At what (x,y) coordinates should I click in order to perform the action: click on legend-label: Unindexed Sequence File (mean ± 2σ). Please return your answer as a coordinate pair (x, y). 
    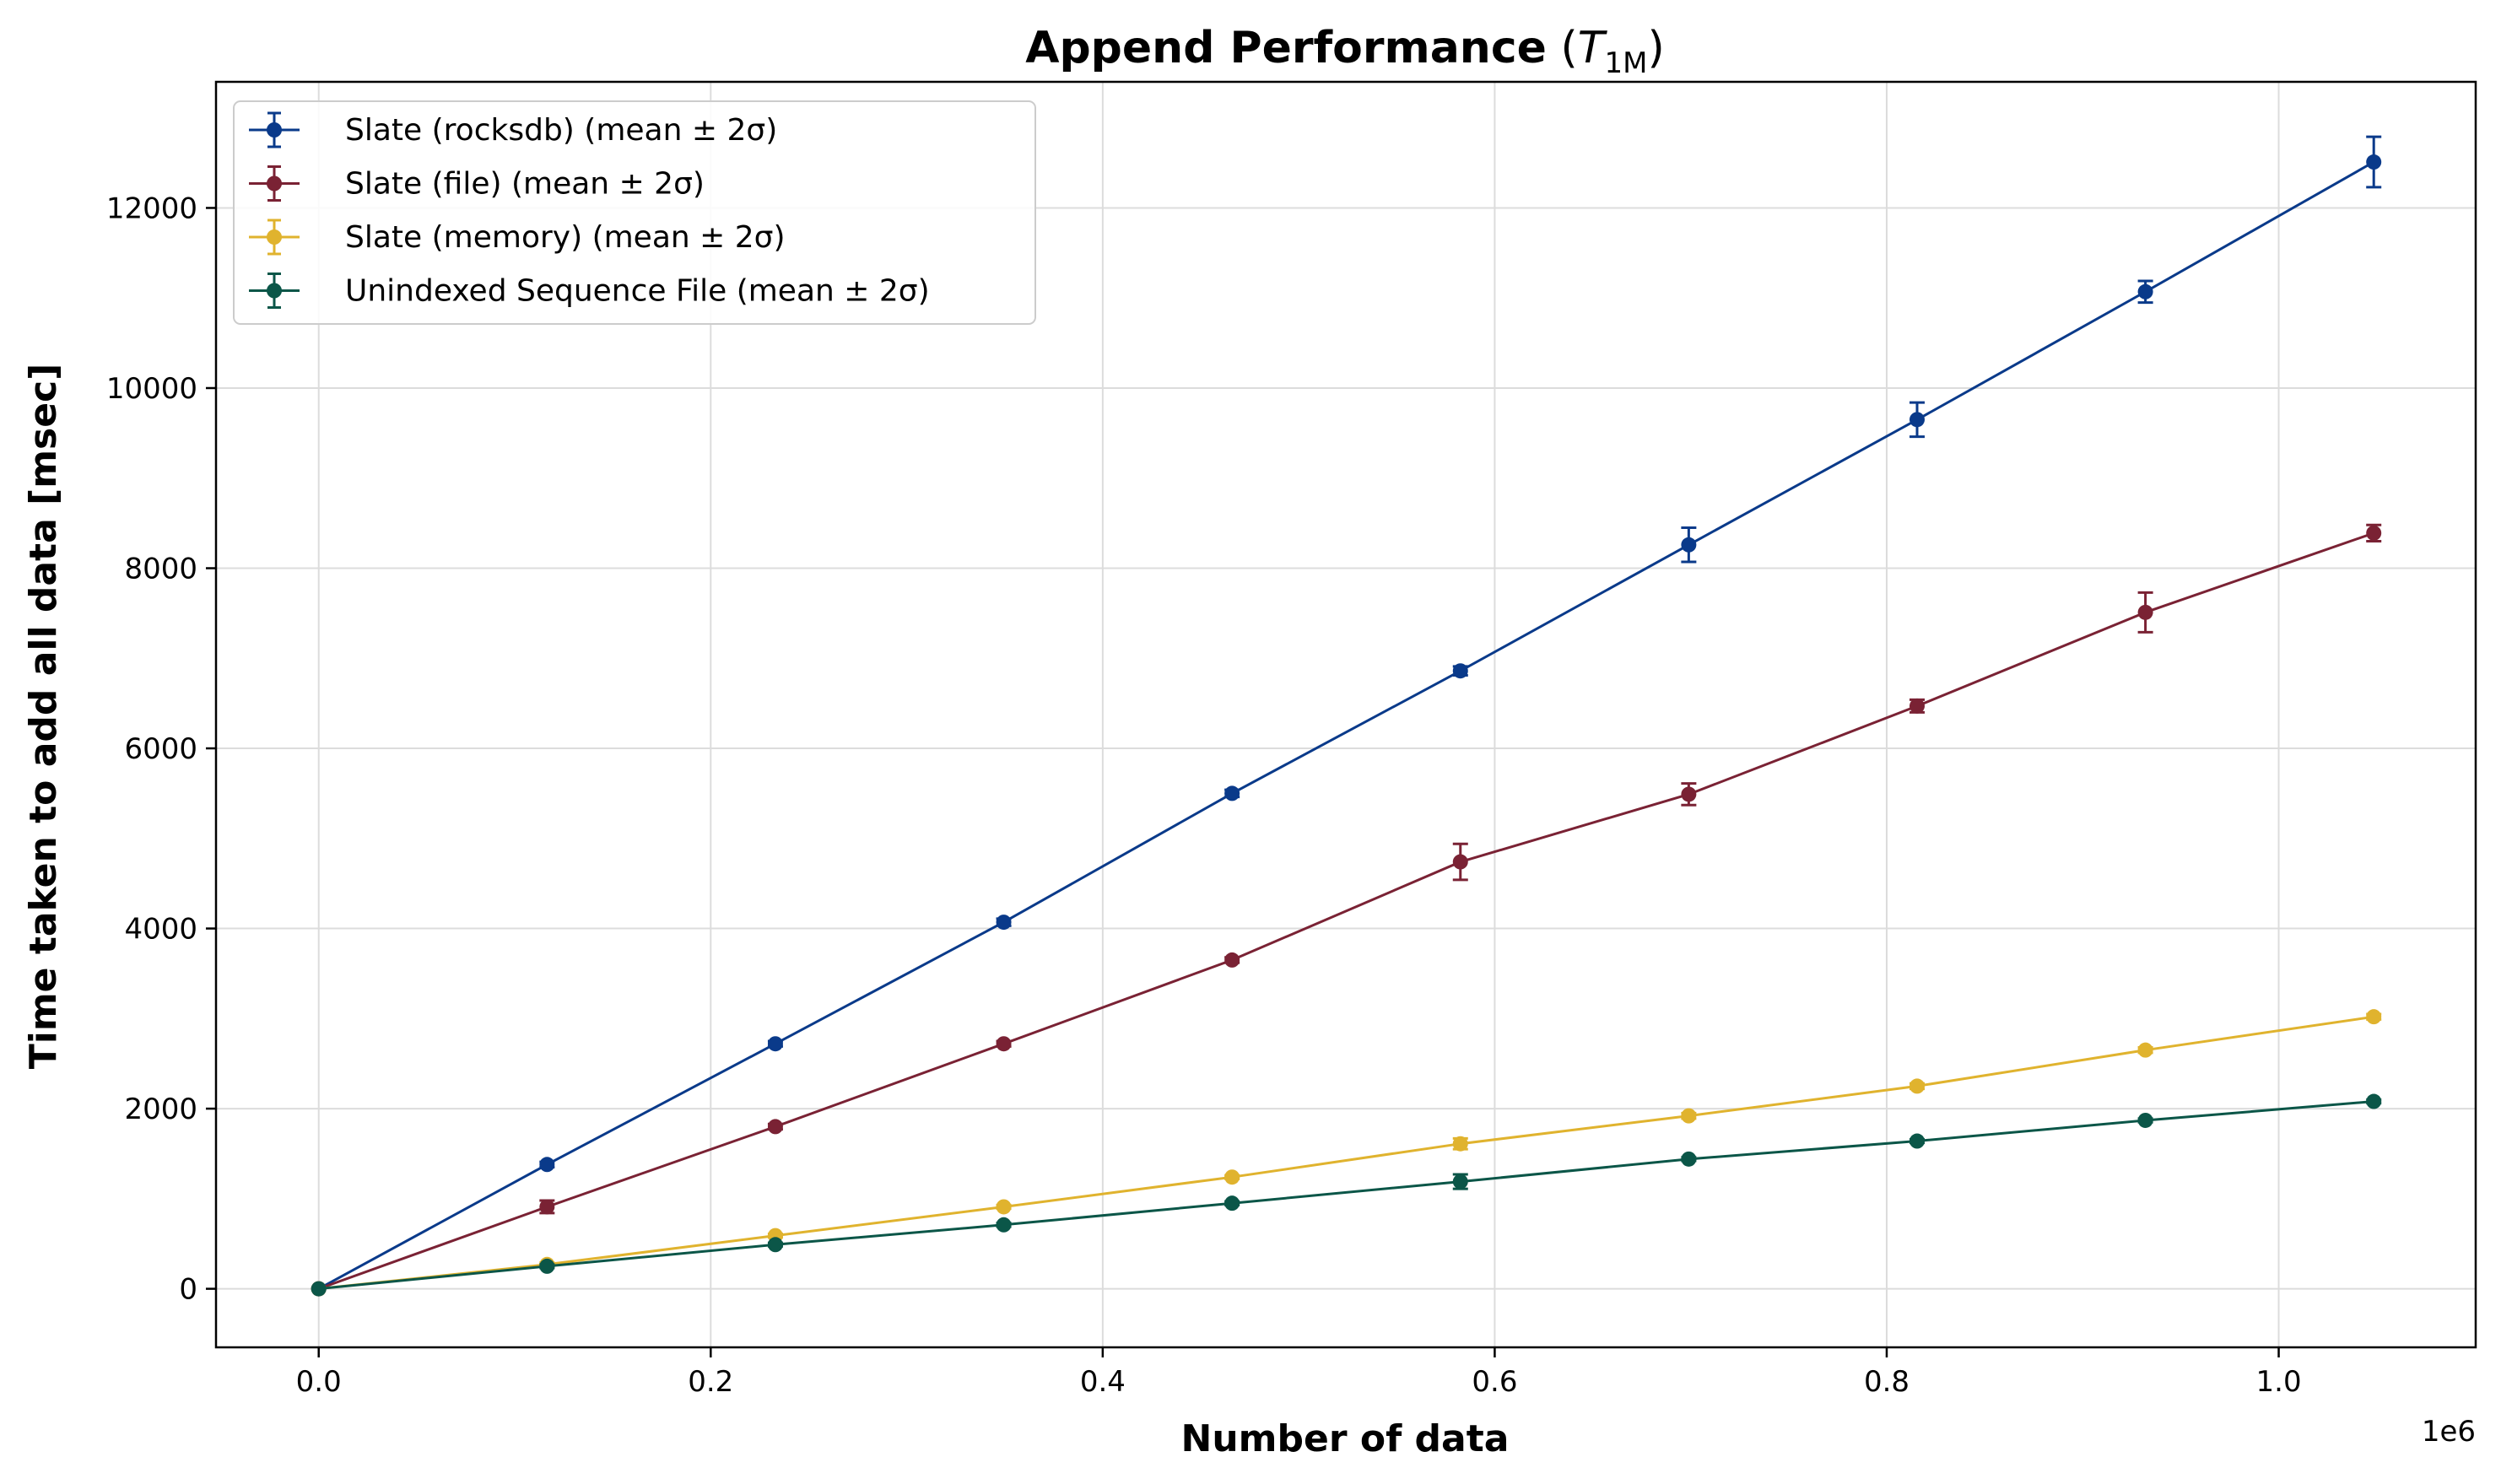
    Looking at the image, I should click on (637, 291).